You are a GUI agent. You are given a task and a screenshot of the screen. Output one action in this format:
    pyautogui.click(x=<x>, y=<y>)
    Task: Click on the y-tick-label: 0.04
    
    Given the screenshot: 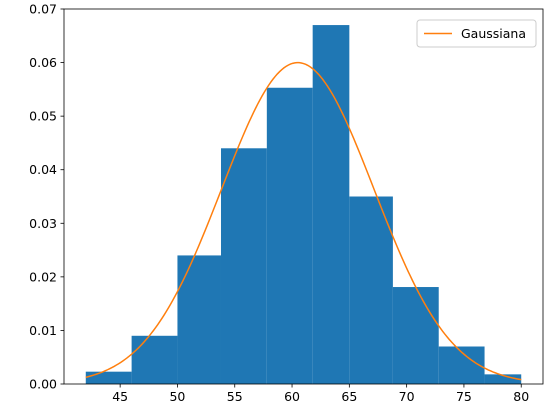 What is the action you would take?
    pyautogui.click(x=43, y=169)
    